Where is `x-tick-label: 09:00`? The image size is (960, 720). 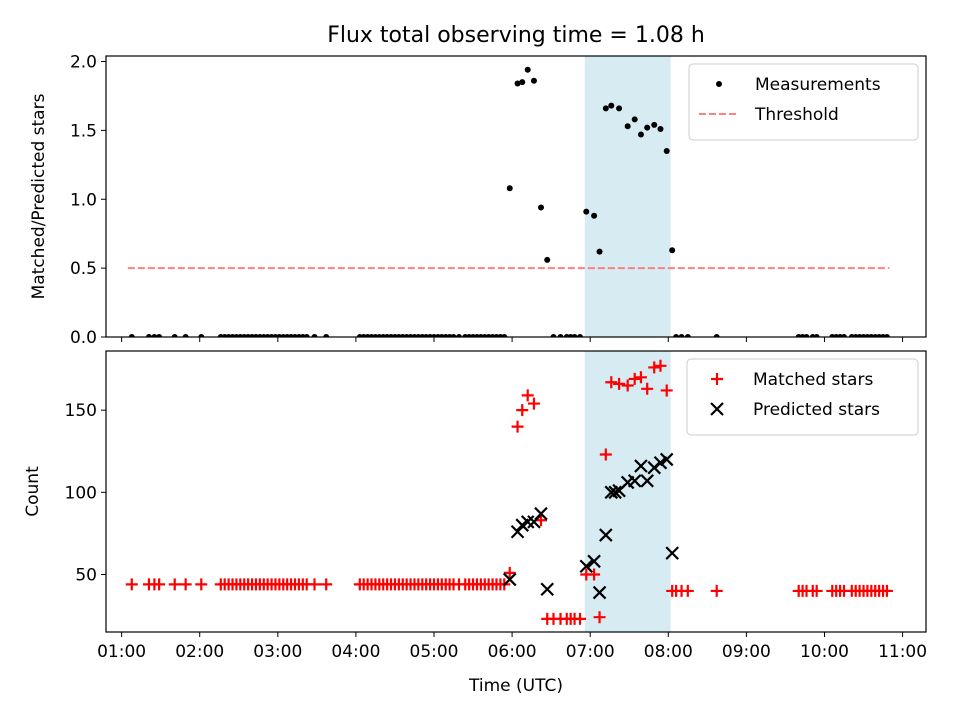
x-tick-label: 09:00 is located at coordinates (746, 652).